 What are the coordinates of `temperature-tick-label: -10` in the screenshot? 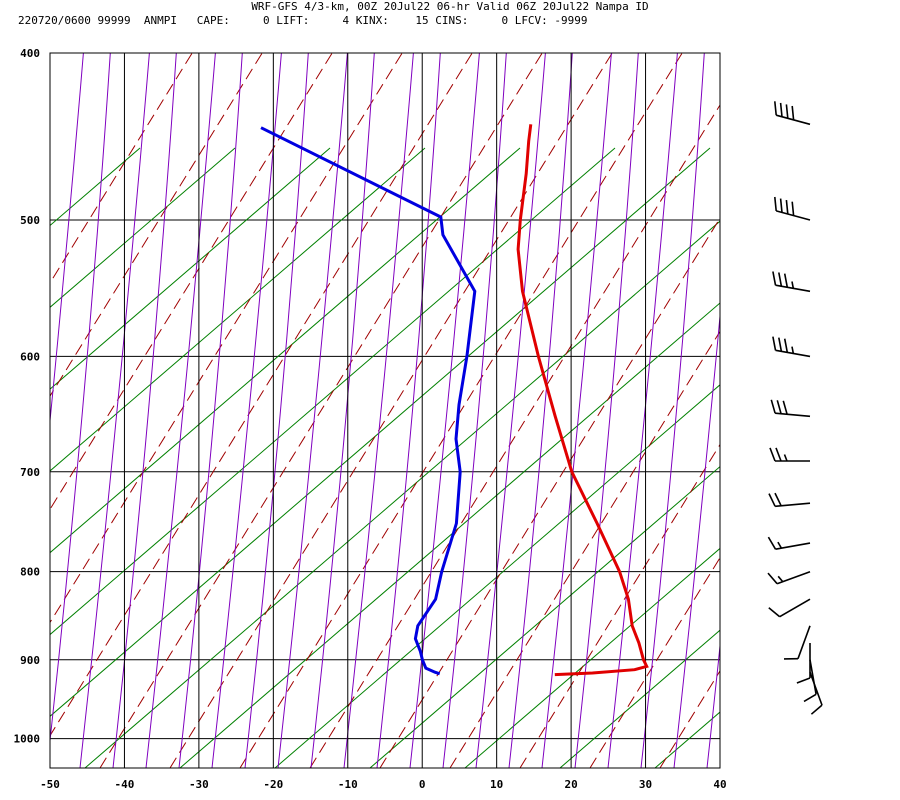 It's located at (348, 784).